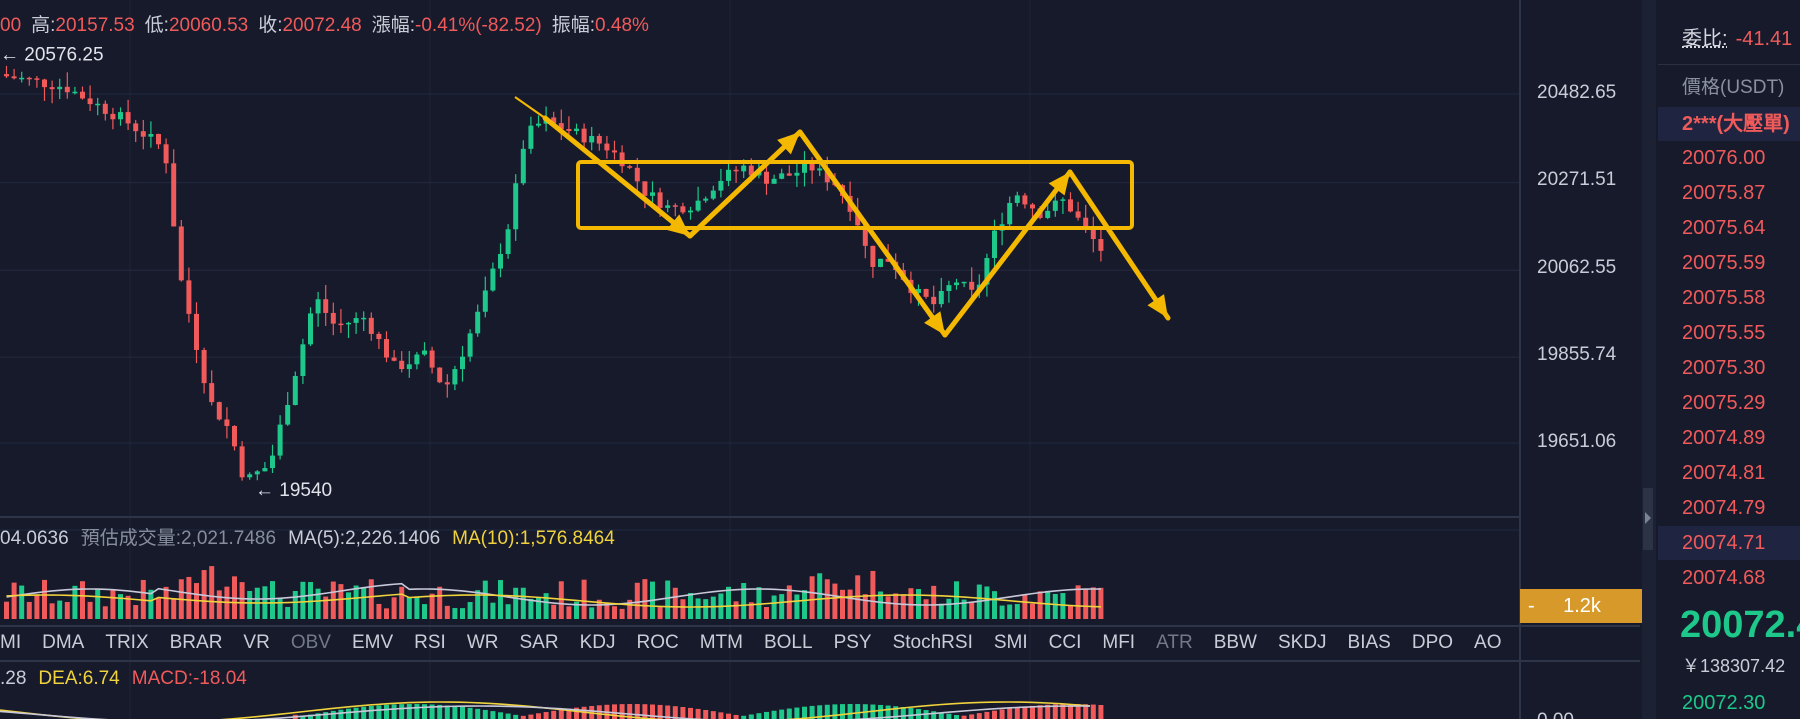 This screenshot has width=1800, height=719. I want to click on indicator-tab-cci: CCI, so click(1065, 642).